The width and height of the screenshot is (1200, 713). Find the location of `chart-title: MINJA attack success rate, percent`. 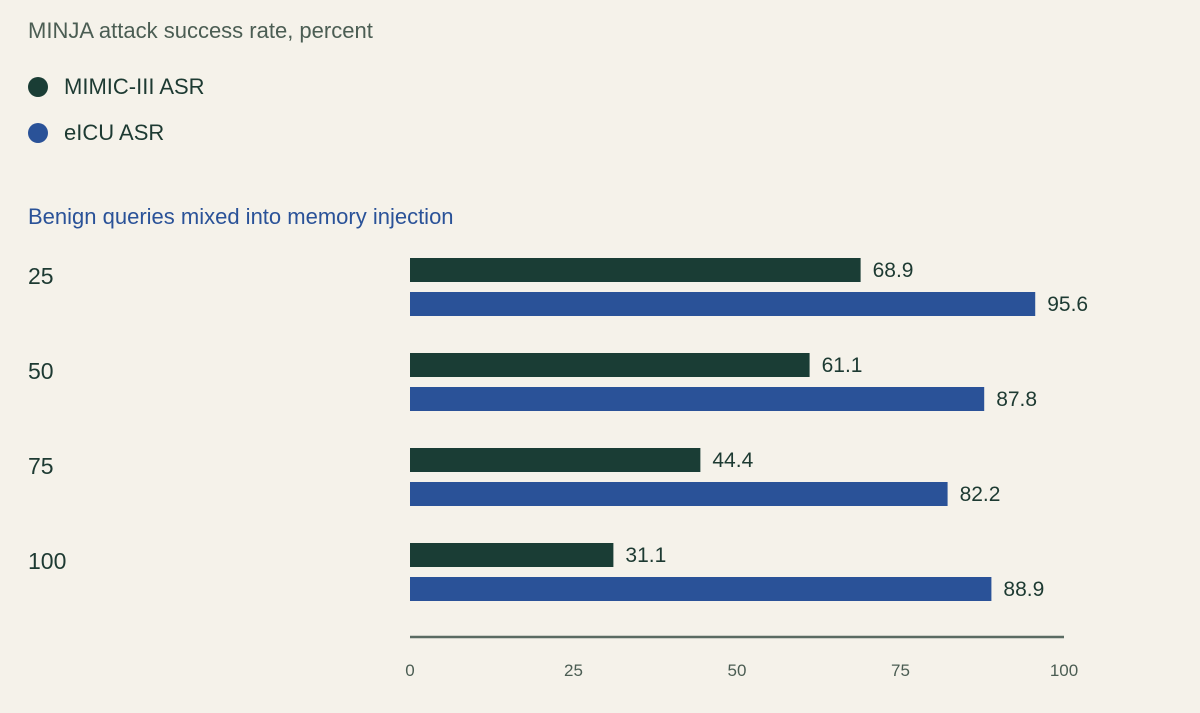

chart-title: MINJA attack success rate, percent is located at coordinates (200, 30).